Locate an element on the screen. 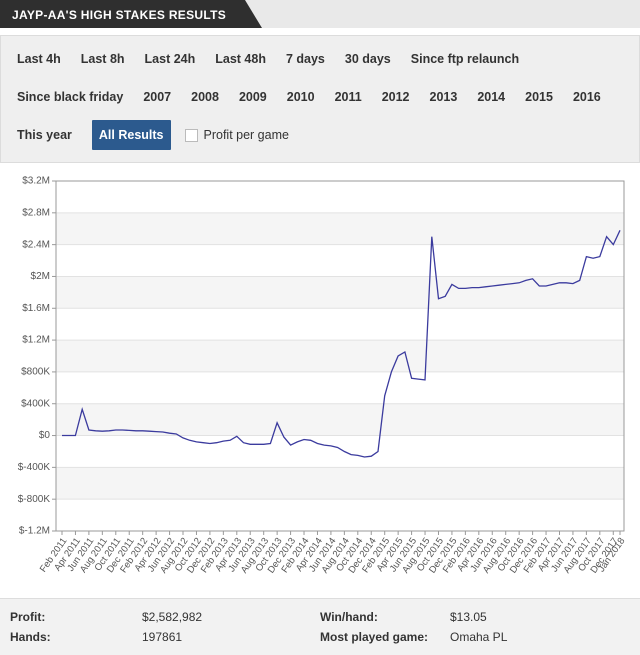 This screenshot has width=640, height=655. filter-link: 2007 is located at coordinates (157, 97).